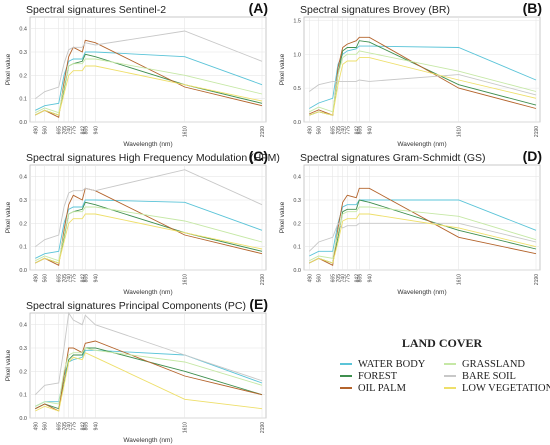  Describe the element at coordinates (297, 55) in the screenshot. I see `y-tick-label: 1.0` at that location.